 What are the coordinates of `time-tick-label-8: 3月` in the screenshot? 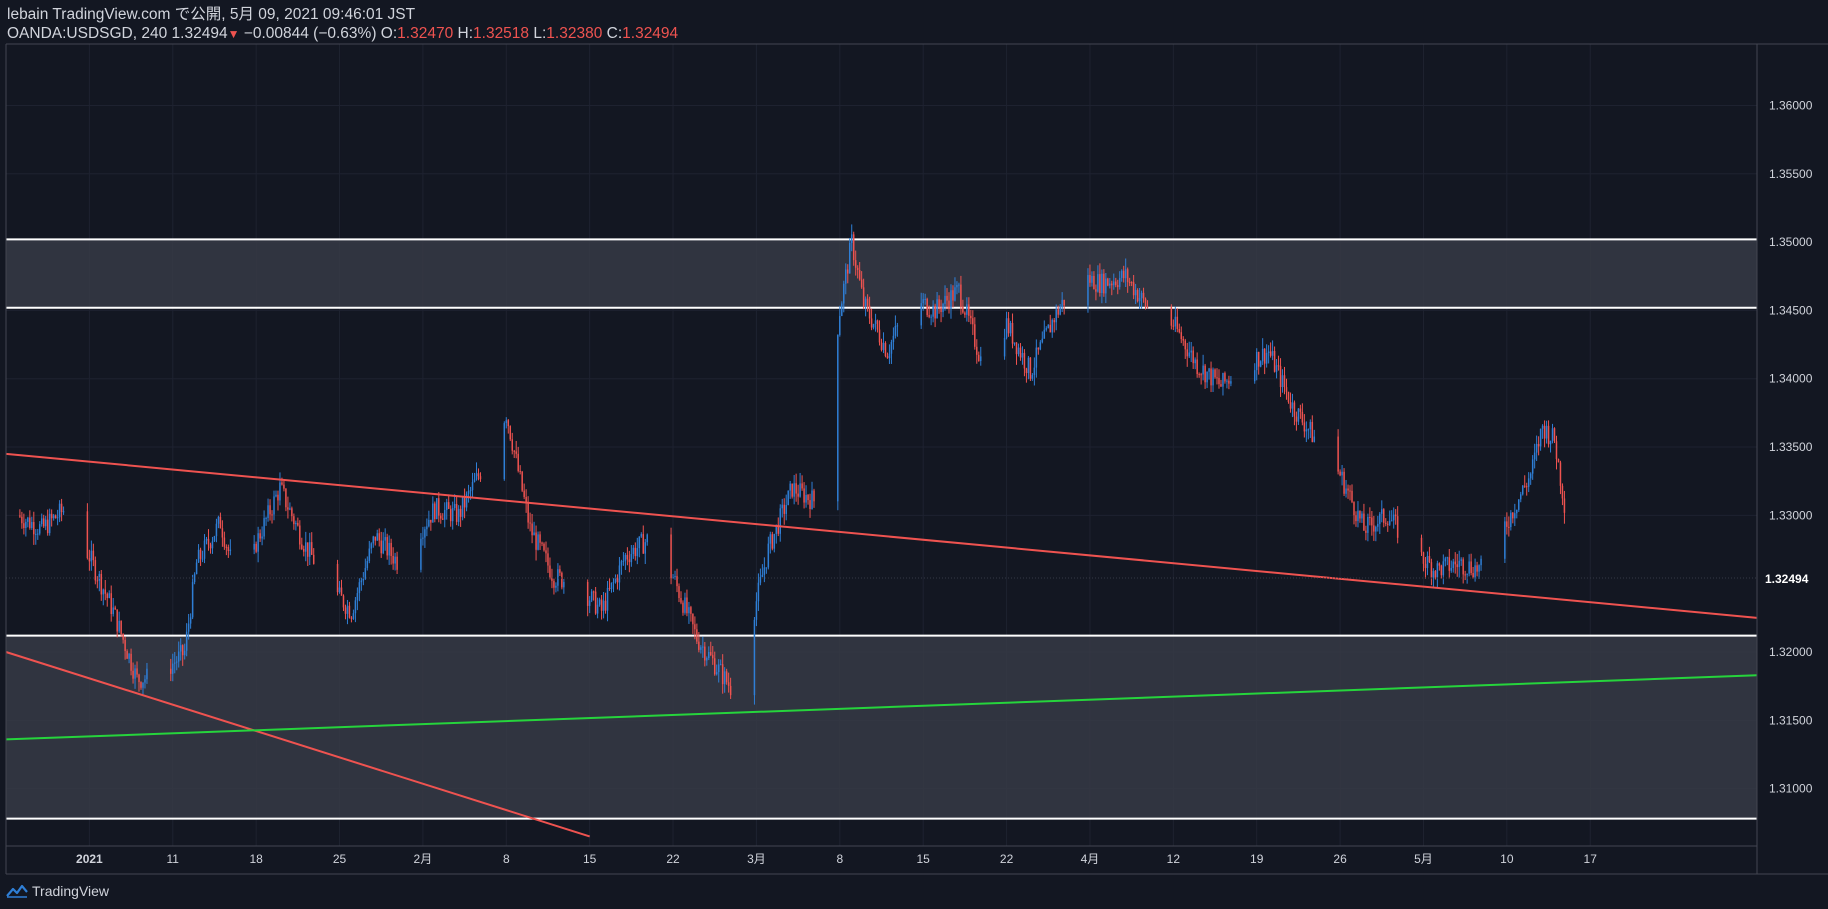 It's located at (756, 859).